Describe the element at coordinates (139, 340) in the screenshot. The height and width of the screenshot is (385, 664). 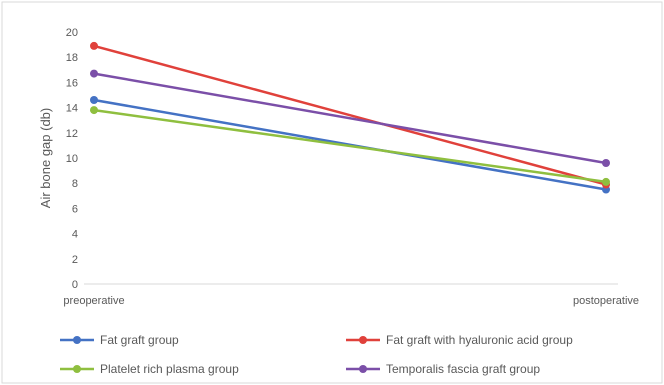
I see `legend-label: Fat graft group` at that location.